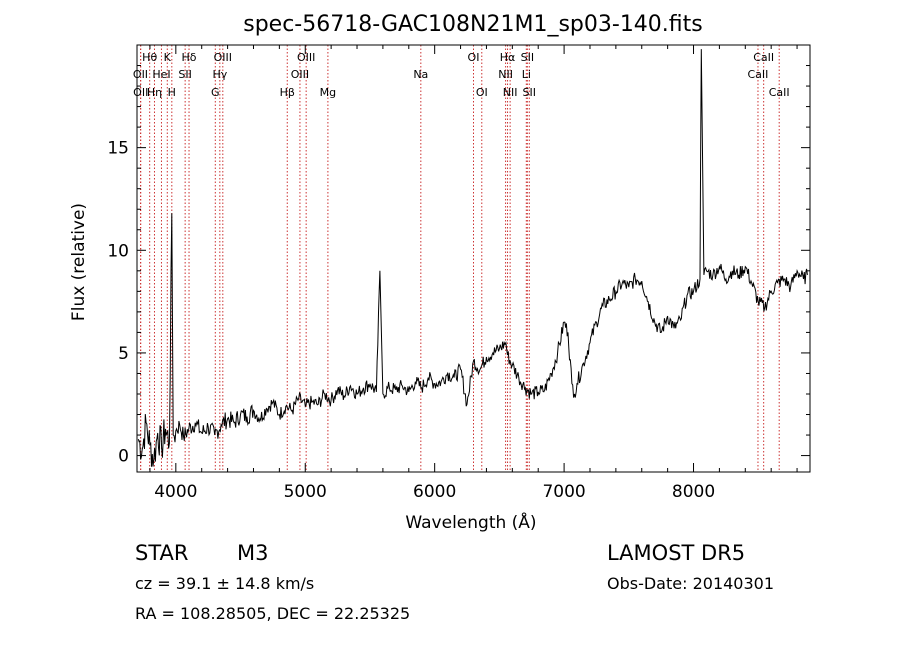 Image resolution: width=900 pixels, height=649 pixels. Describe the element at coordinates (693, 492) in the screenshot. I see `x-tick-label: 8000` at that location.